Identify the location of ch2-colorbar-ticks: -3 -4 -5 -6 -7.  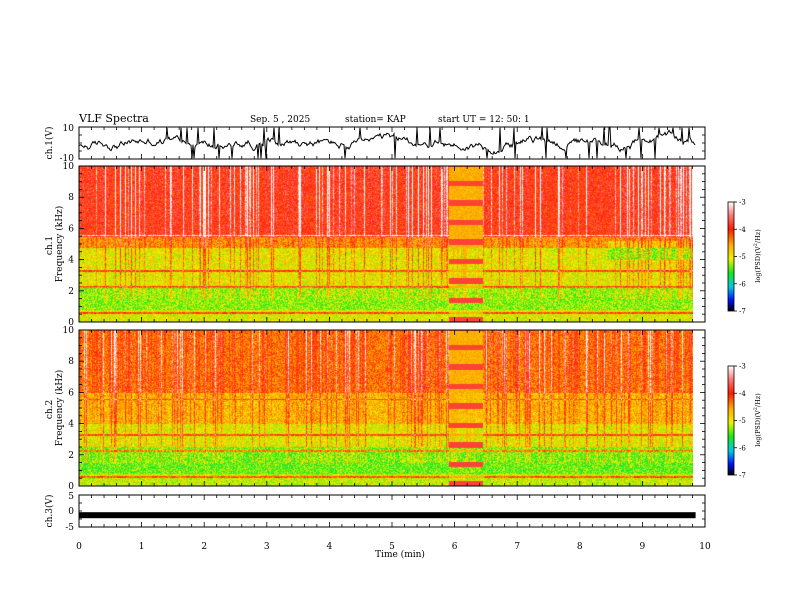
(740, 421).